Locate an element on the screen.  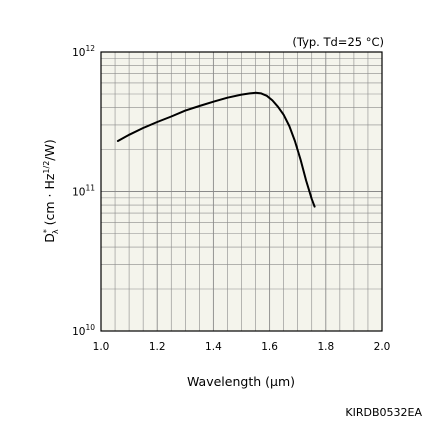
figure-code: KIRDB0532EA is located at coordinates (383, 412).